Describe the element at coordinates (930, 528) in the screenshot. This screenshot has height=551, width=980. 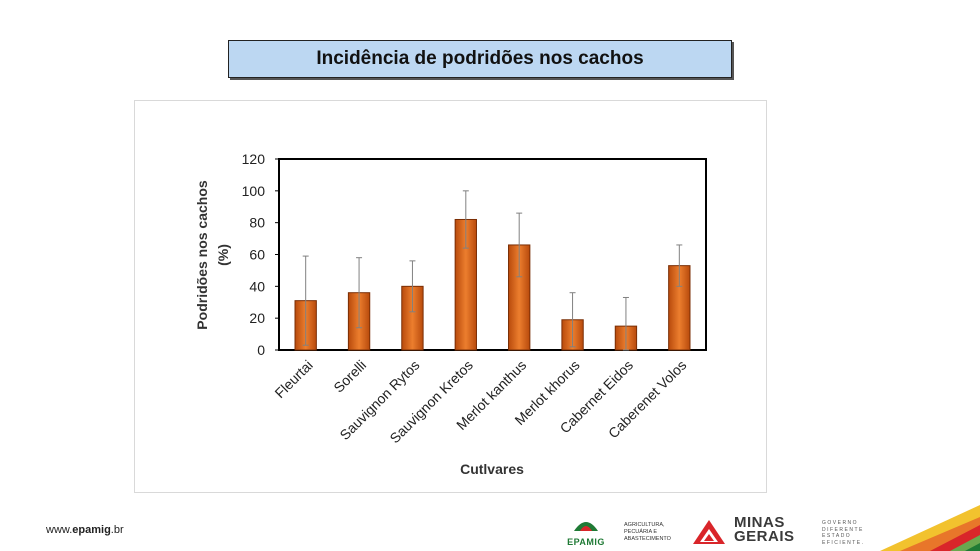
I see `corner-decoration` at that location.